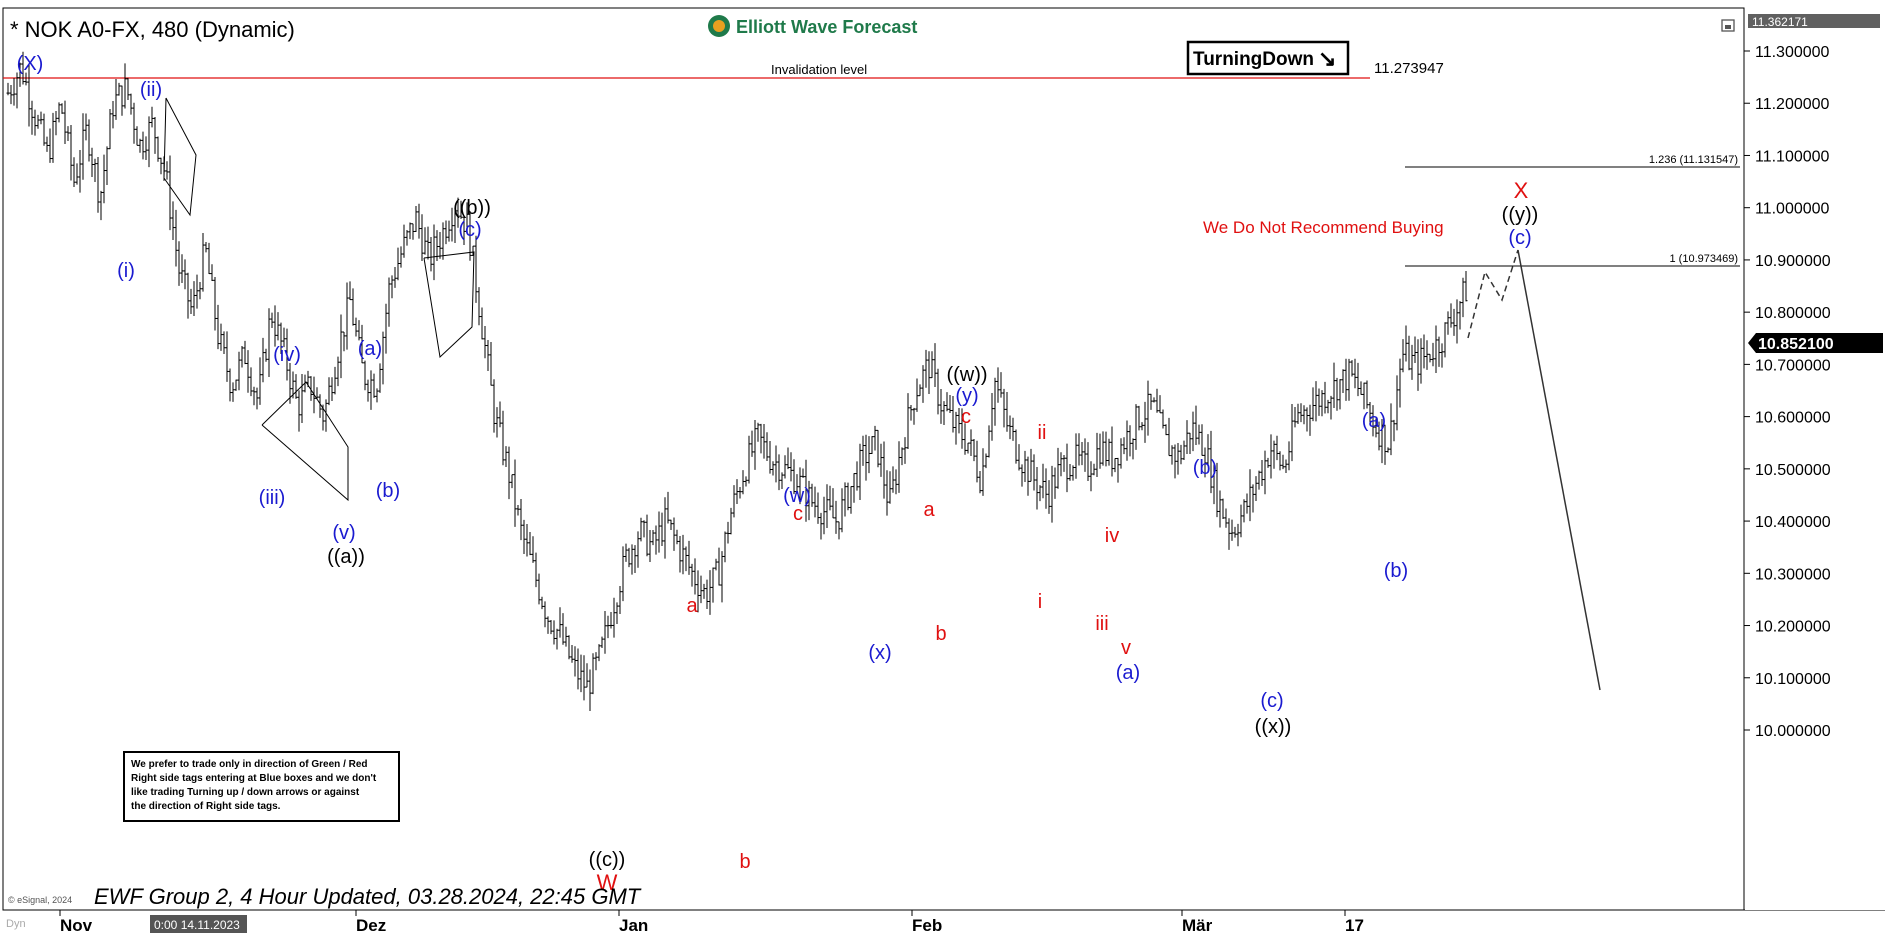 Image resolution: width=1885 pixels, height=941 pixels. I want to click on time-tick-label: Dez, so click(371, 925).